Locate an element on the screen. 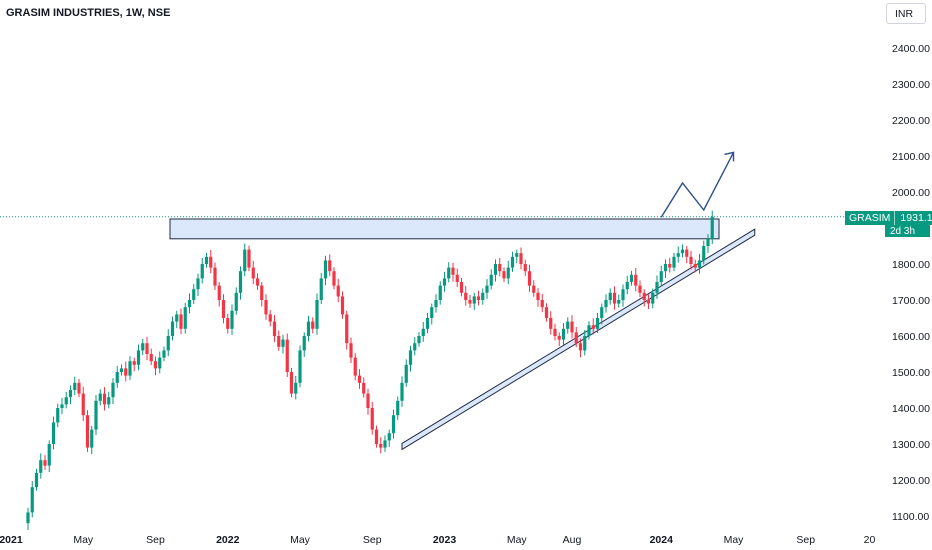  bar-countdown: 2d 3h is located at coordinates (907, 231).